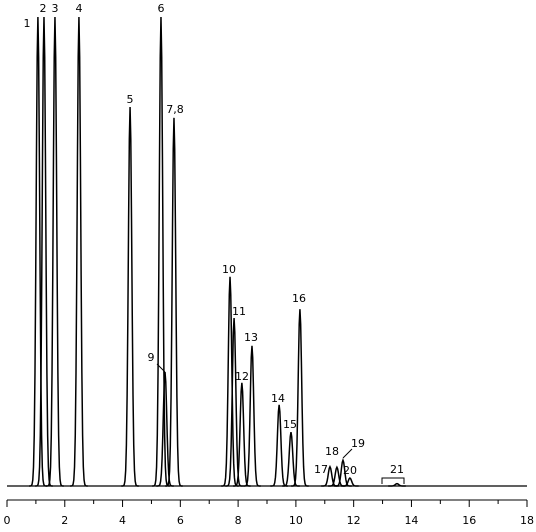 This screenshot has height=532, width=536. What do you see at coordinates (122, 520) in the screenshot?
I see `x-tick-label: 4` at bounding box center [122, 520].